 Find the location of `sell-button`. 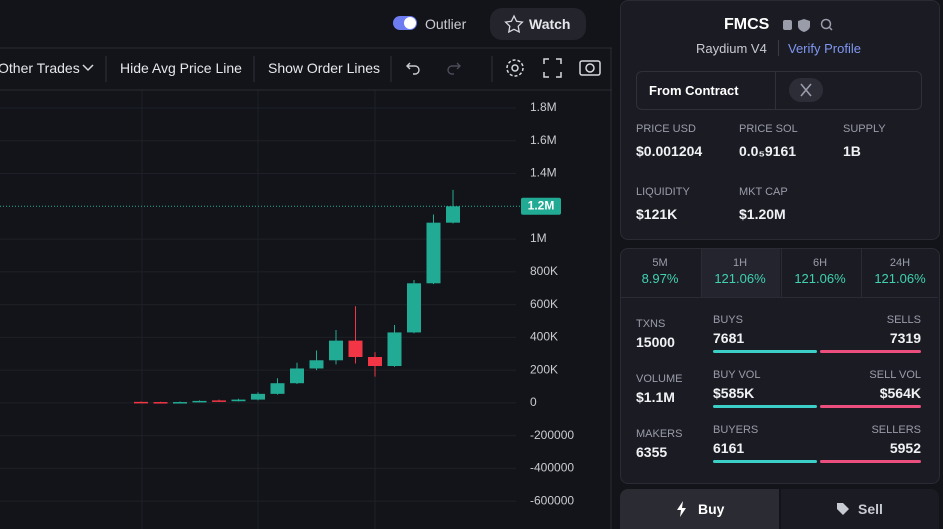

sell-button is located at coordinates (860, 509).